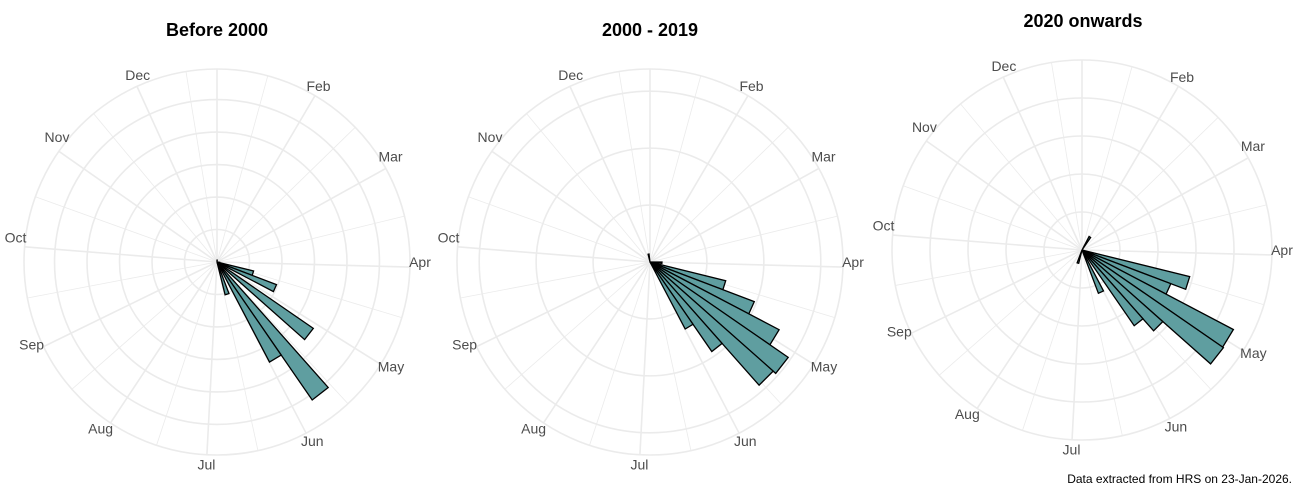 This screenshot has height=500, width=1300. I want to click on data-source-caption: Data extracted from HRS on 23-Jan-2026., so click(1179, 479).